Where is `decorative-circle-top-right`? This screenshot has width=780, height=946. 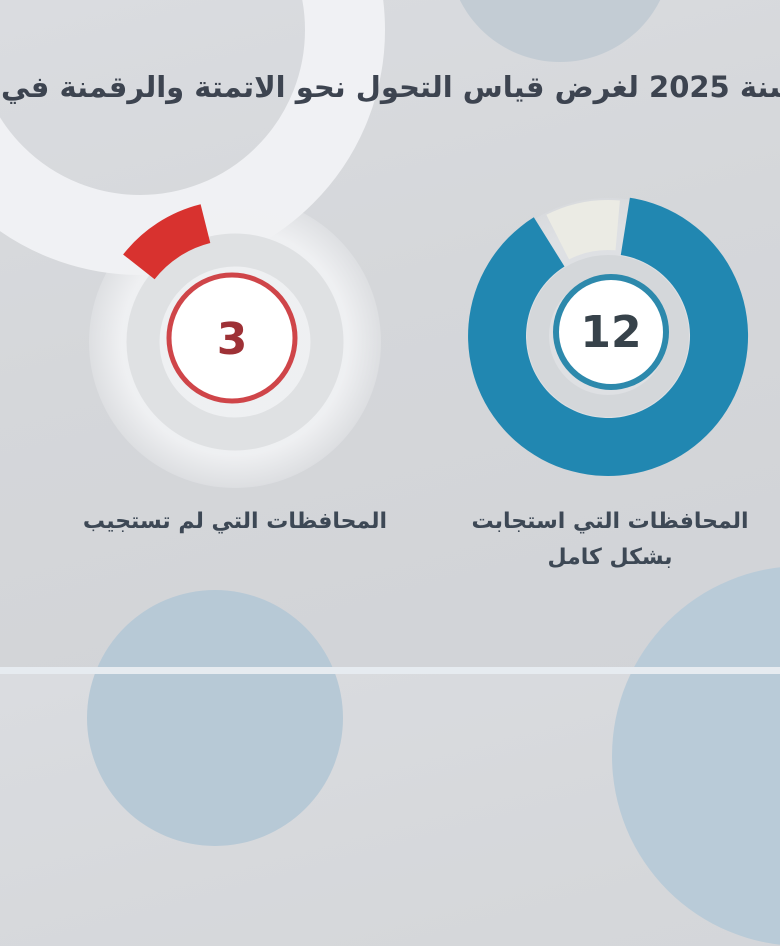
decorative-circle-top-right is located at coordinates (560, 31).